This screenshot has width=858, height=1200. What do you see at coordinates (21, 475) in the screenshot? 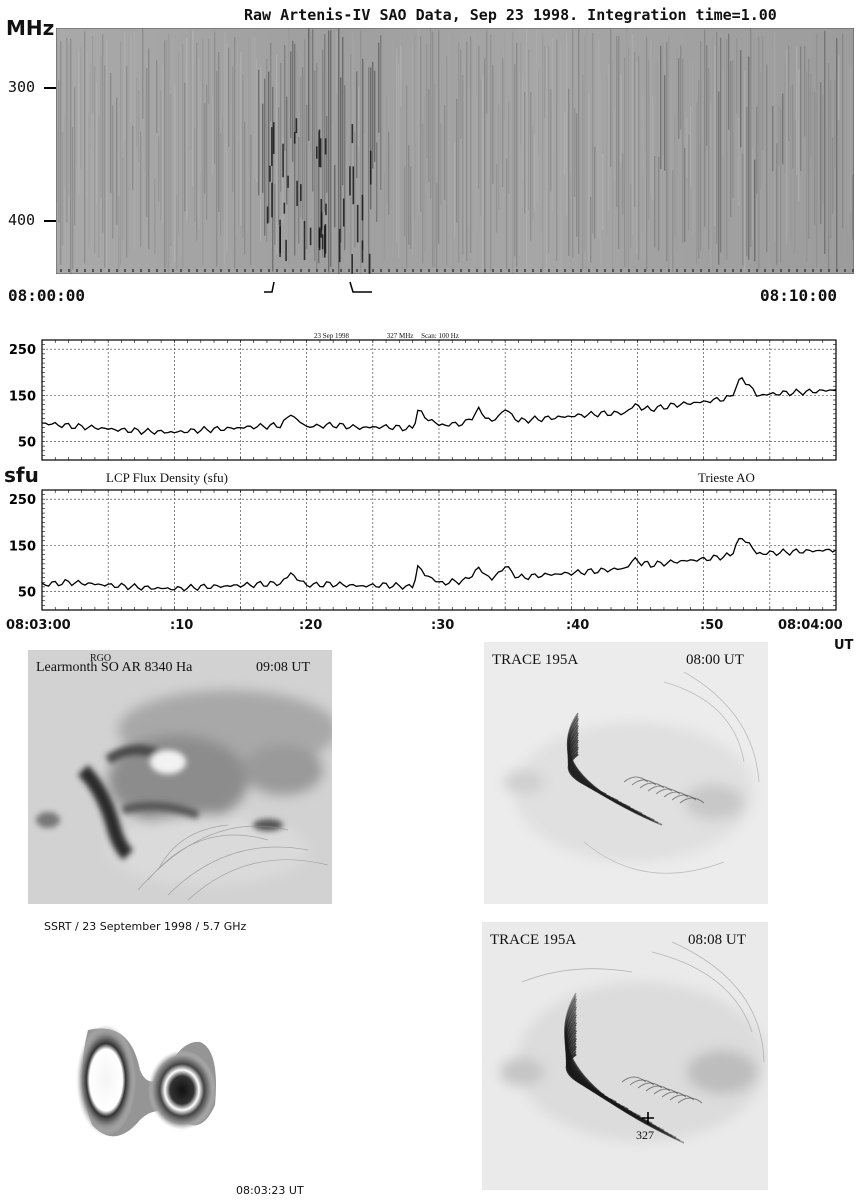
I see `flux-lower-unit: sfu` at bounding box center [21, 475].